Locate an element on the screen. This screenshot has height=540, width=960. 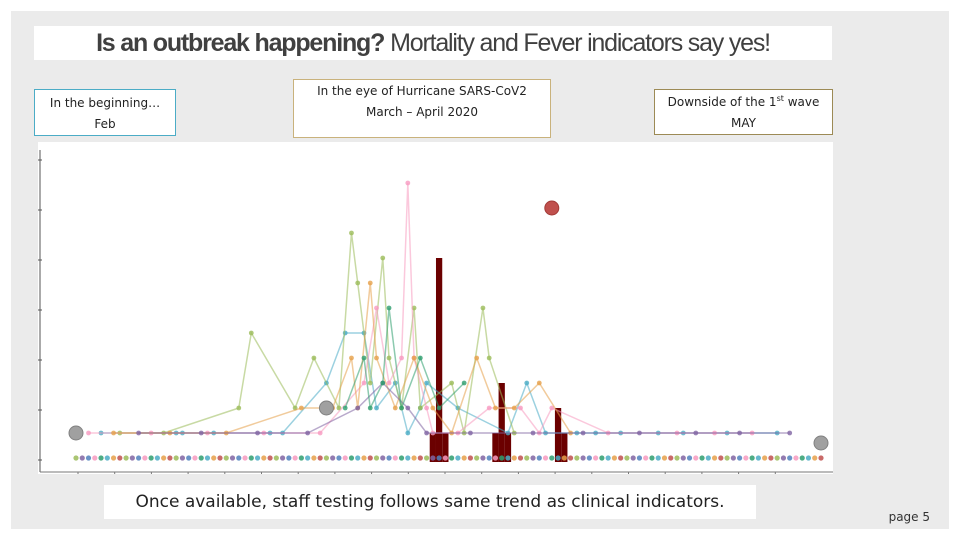
note-may-line1-a: Downside of the 1 is located at coordinates (722, 102).